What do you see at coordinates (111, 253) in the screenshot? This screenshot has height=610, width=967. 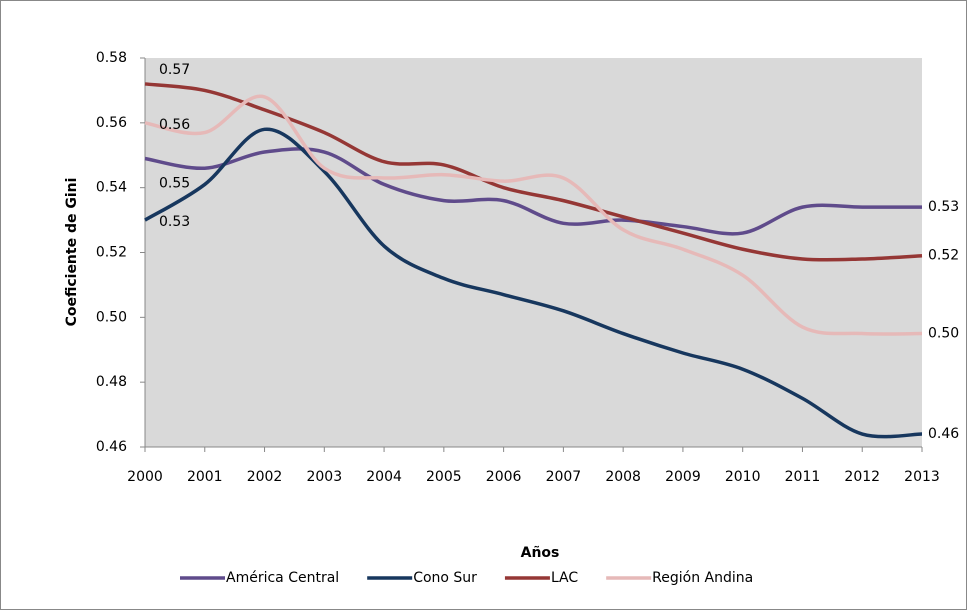 I see `y-tick-label: 0.52` at bounding box center [111, 253].